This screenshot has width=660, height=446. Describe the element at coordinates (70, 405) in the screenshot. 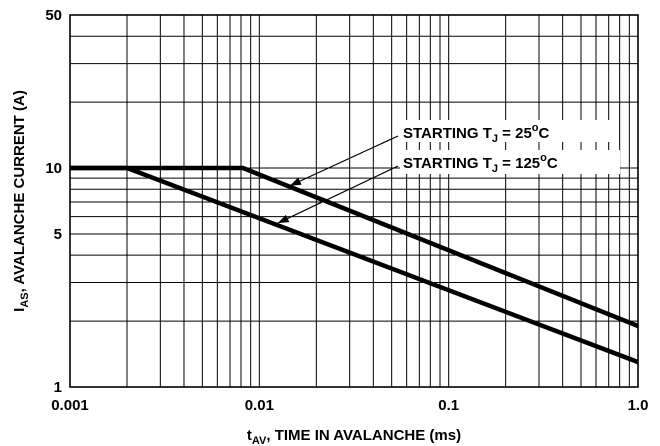

I see `x-tick-label: 0.001` at that location.